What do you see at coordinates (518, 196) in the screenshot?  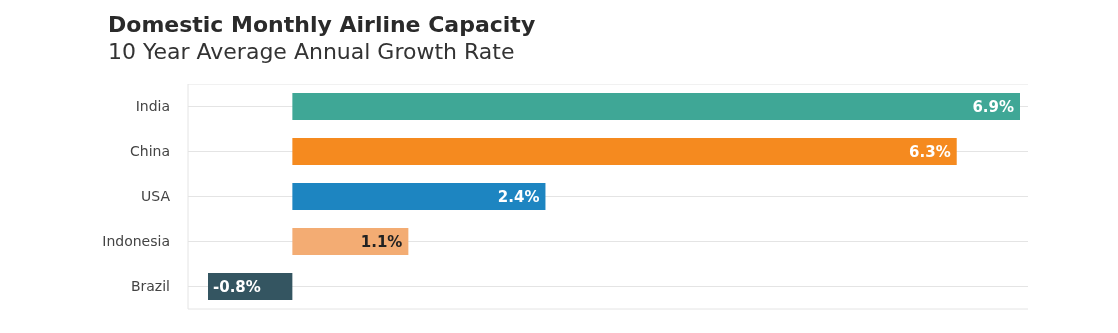 I see `data-label: 2.4%` at bounding box center [518, 196].